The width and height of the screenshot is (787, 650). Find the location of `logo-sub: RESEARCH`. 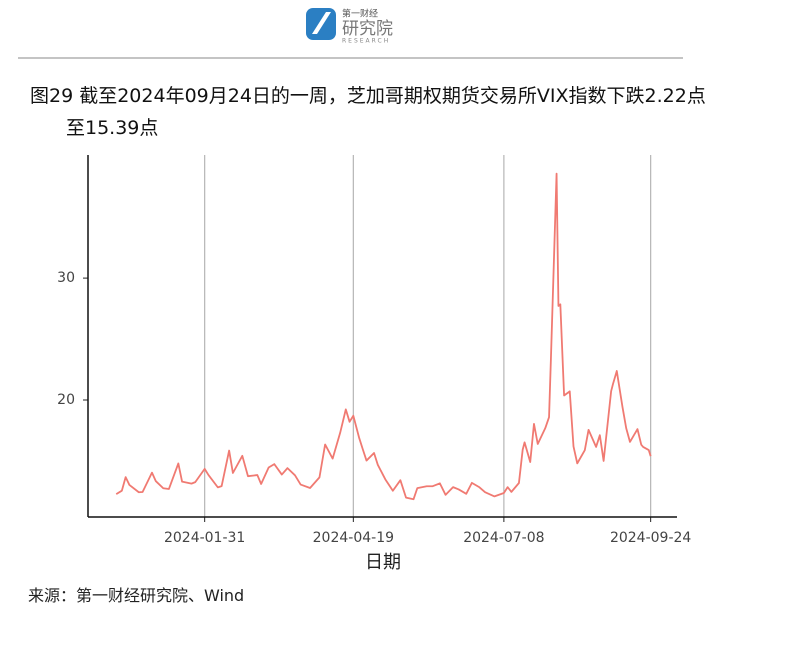

logo-sub: RESEARCH is located at coordinates (366, 41).